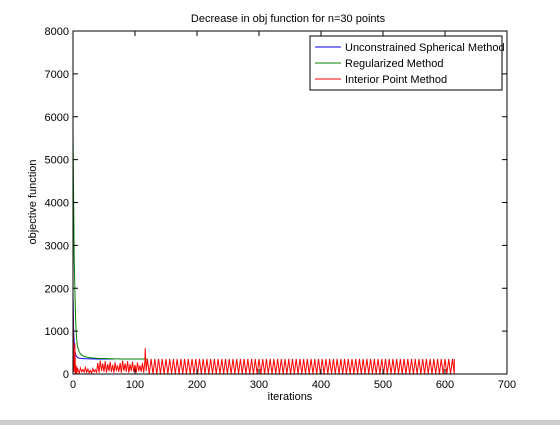 This screenshot has height=425, width=560. What do you see at coordinates (57, 118) in the screenshot?
I see `y-tick-label: 6000` at bounding box center [57, 118].